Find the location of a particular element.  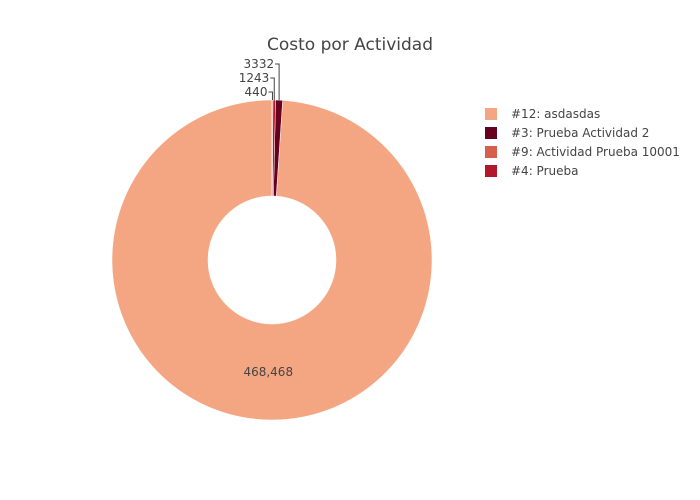

legend-item-3: #4: Prueba is located at coordinates (531, 171).